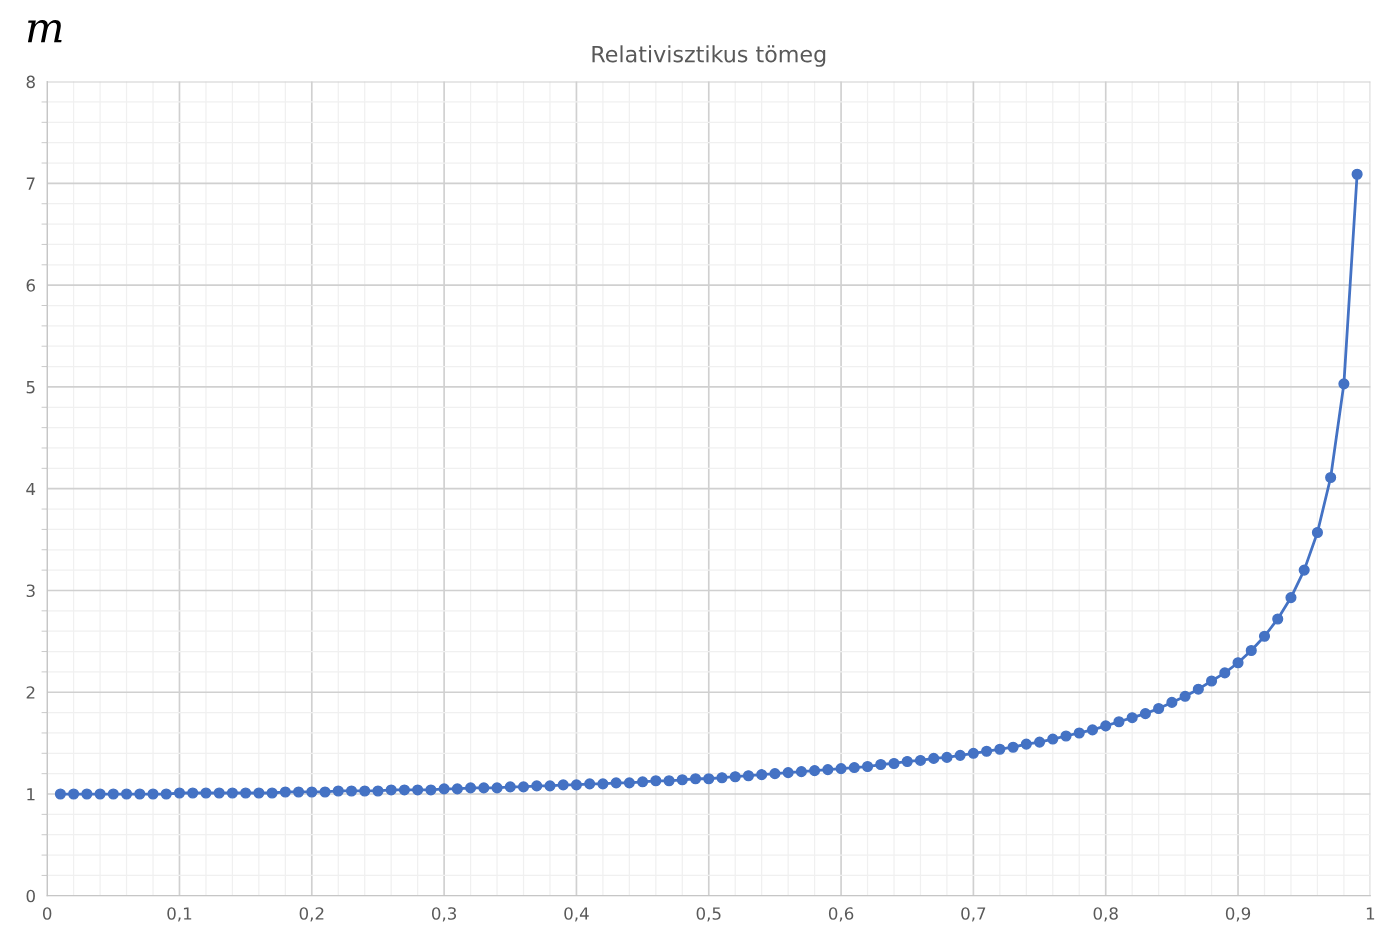  Describe the element at coordinates (841, 914) in the screenshot. I see `x-tick-label: 0,6` at that location.